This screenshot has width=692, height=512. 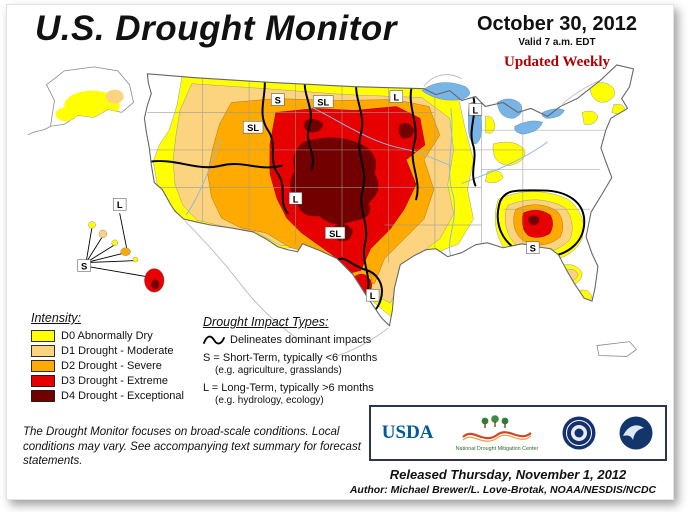 I want to click on legend-item-label: D0 Abnormally Dry, so click(x=107, y=336).